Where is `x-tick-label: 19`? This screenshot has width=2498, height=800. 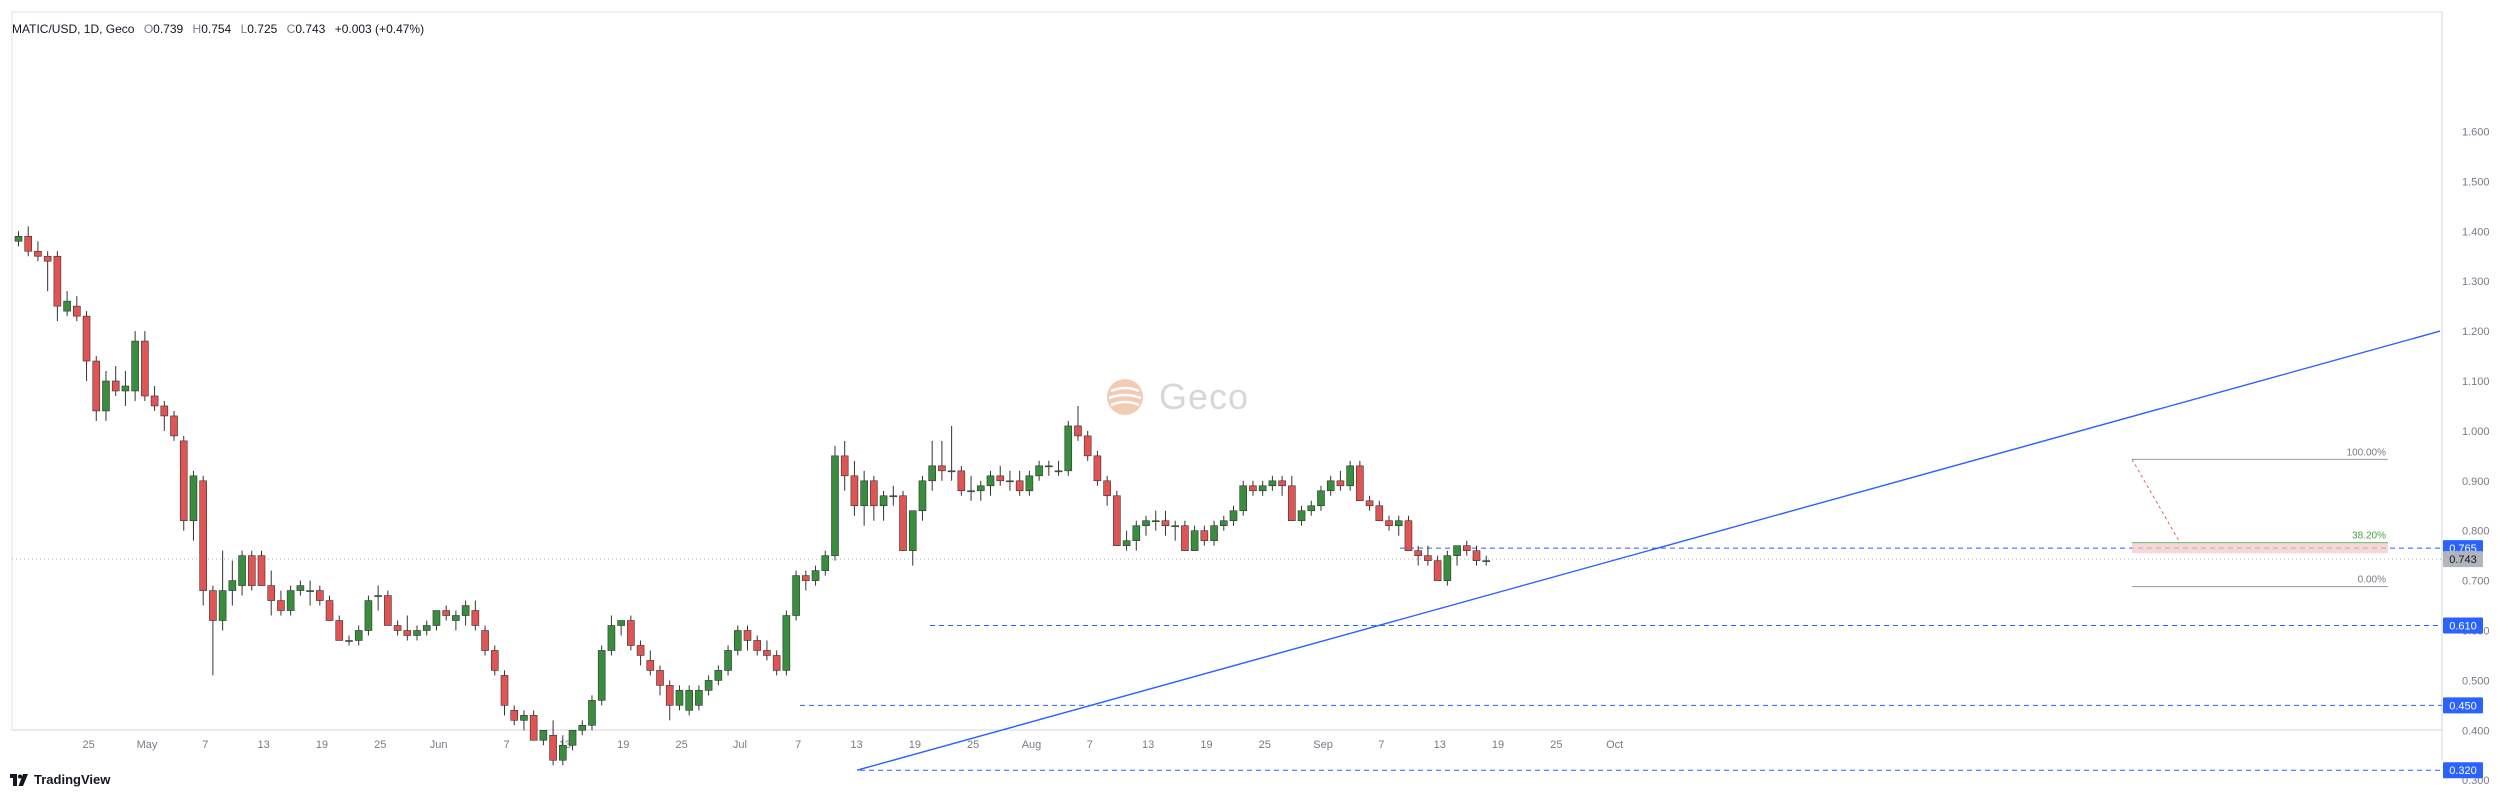
x-tick-label: 19 is located at coordinates (322, 745).